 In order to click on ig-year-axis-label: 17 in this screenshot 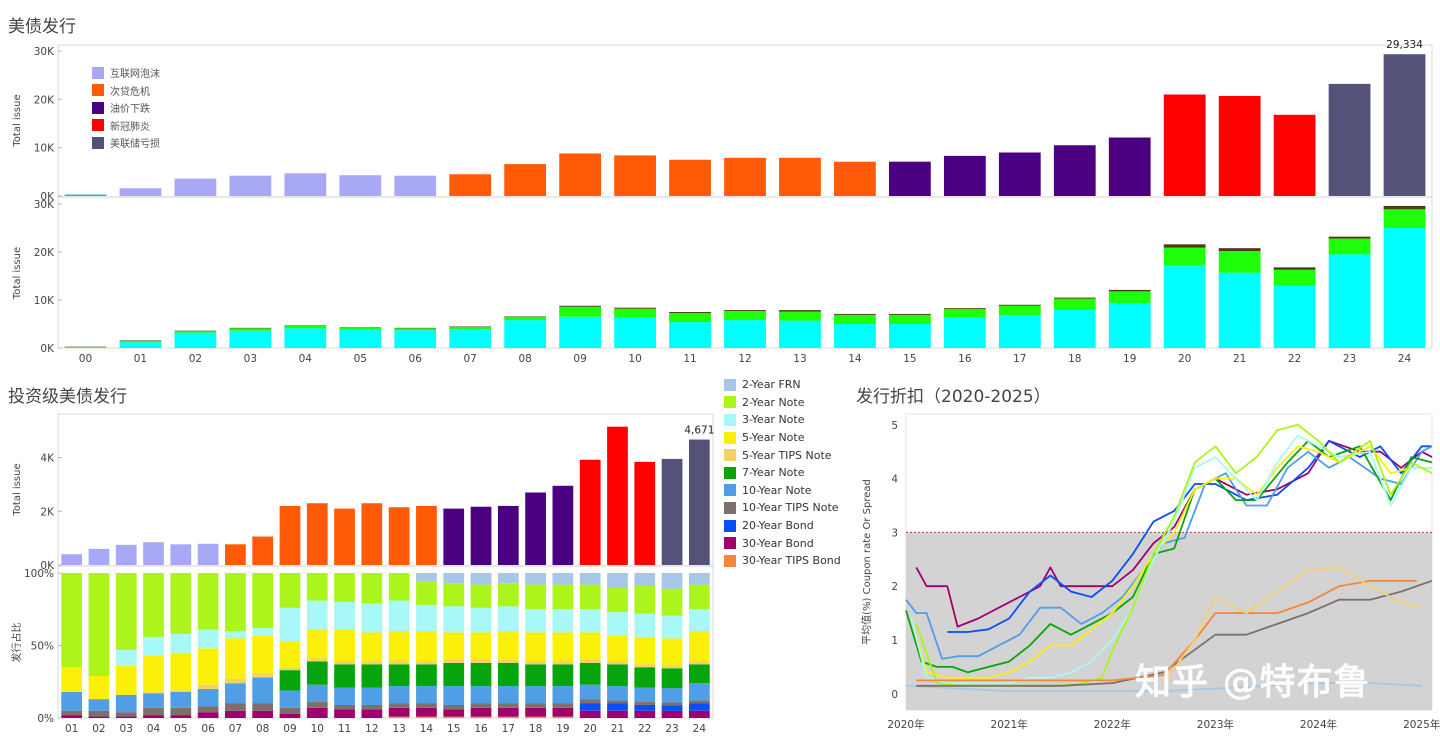, I will do `click(508, 729)`.